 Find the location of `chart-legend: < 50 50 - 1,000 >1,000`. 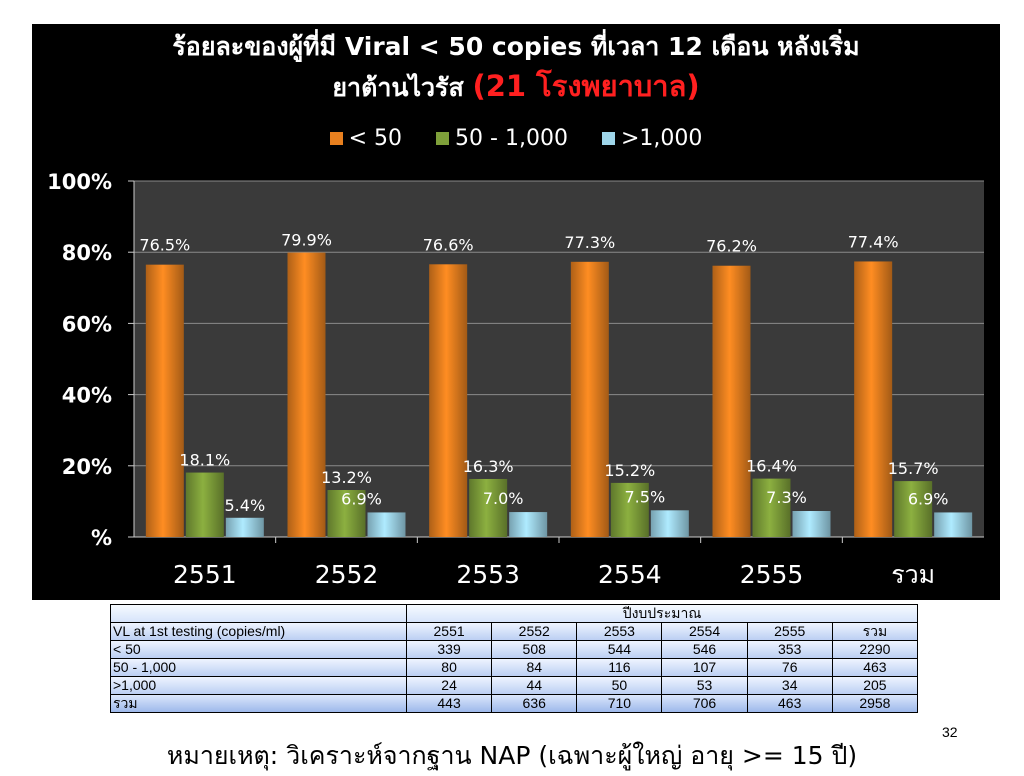

chart-legend: < 50 50 - 1,000 >1,000 is located at coordinates (516, 138).